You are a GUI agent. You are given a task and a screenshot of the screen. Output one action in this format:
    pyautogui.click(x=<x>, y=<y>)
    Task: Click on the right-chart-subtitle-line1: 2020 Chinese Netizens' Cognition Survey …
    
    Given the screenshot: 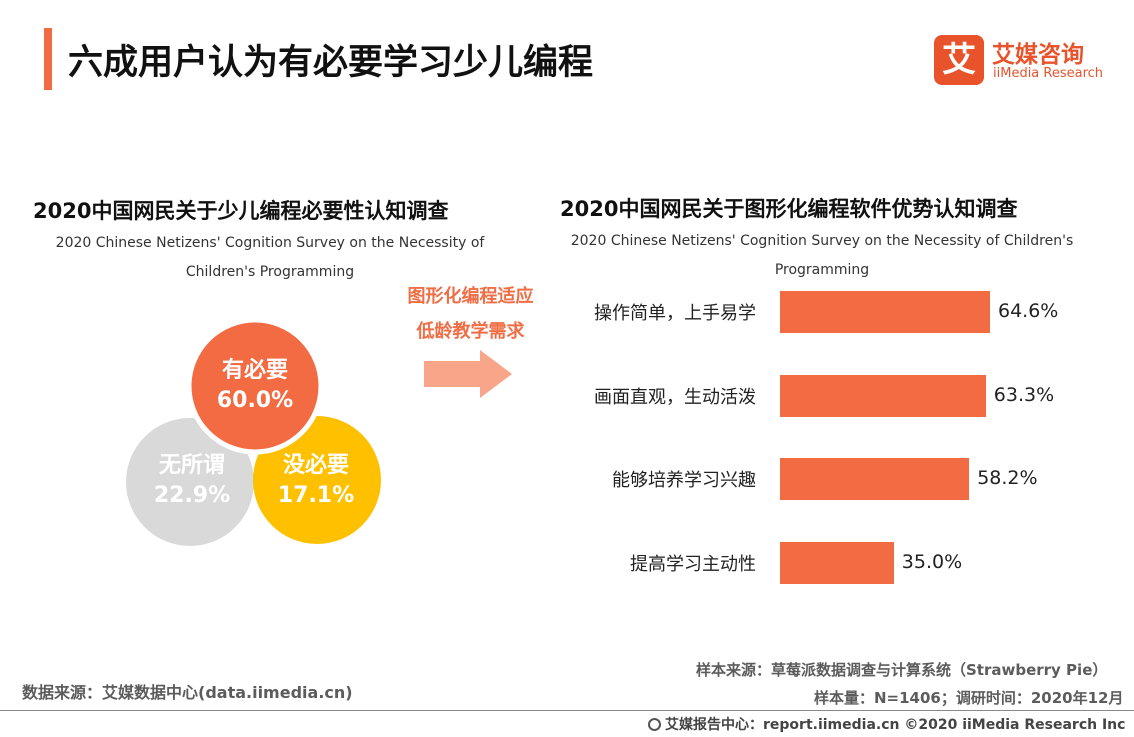 What is the action you would take?
    pyautogui.click(x=822, y=241)
    